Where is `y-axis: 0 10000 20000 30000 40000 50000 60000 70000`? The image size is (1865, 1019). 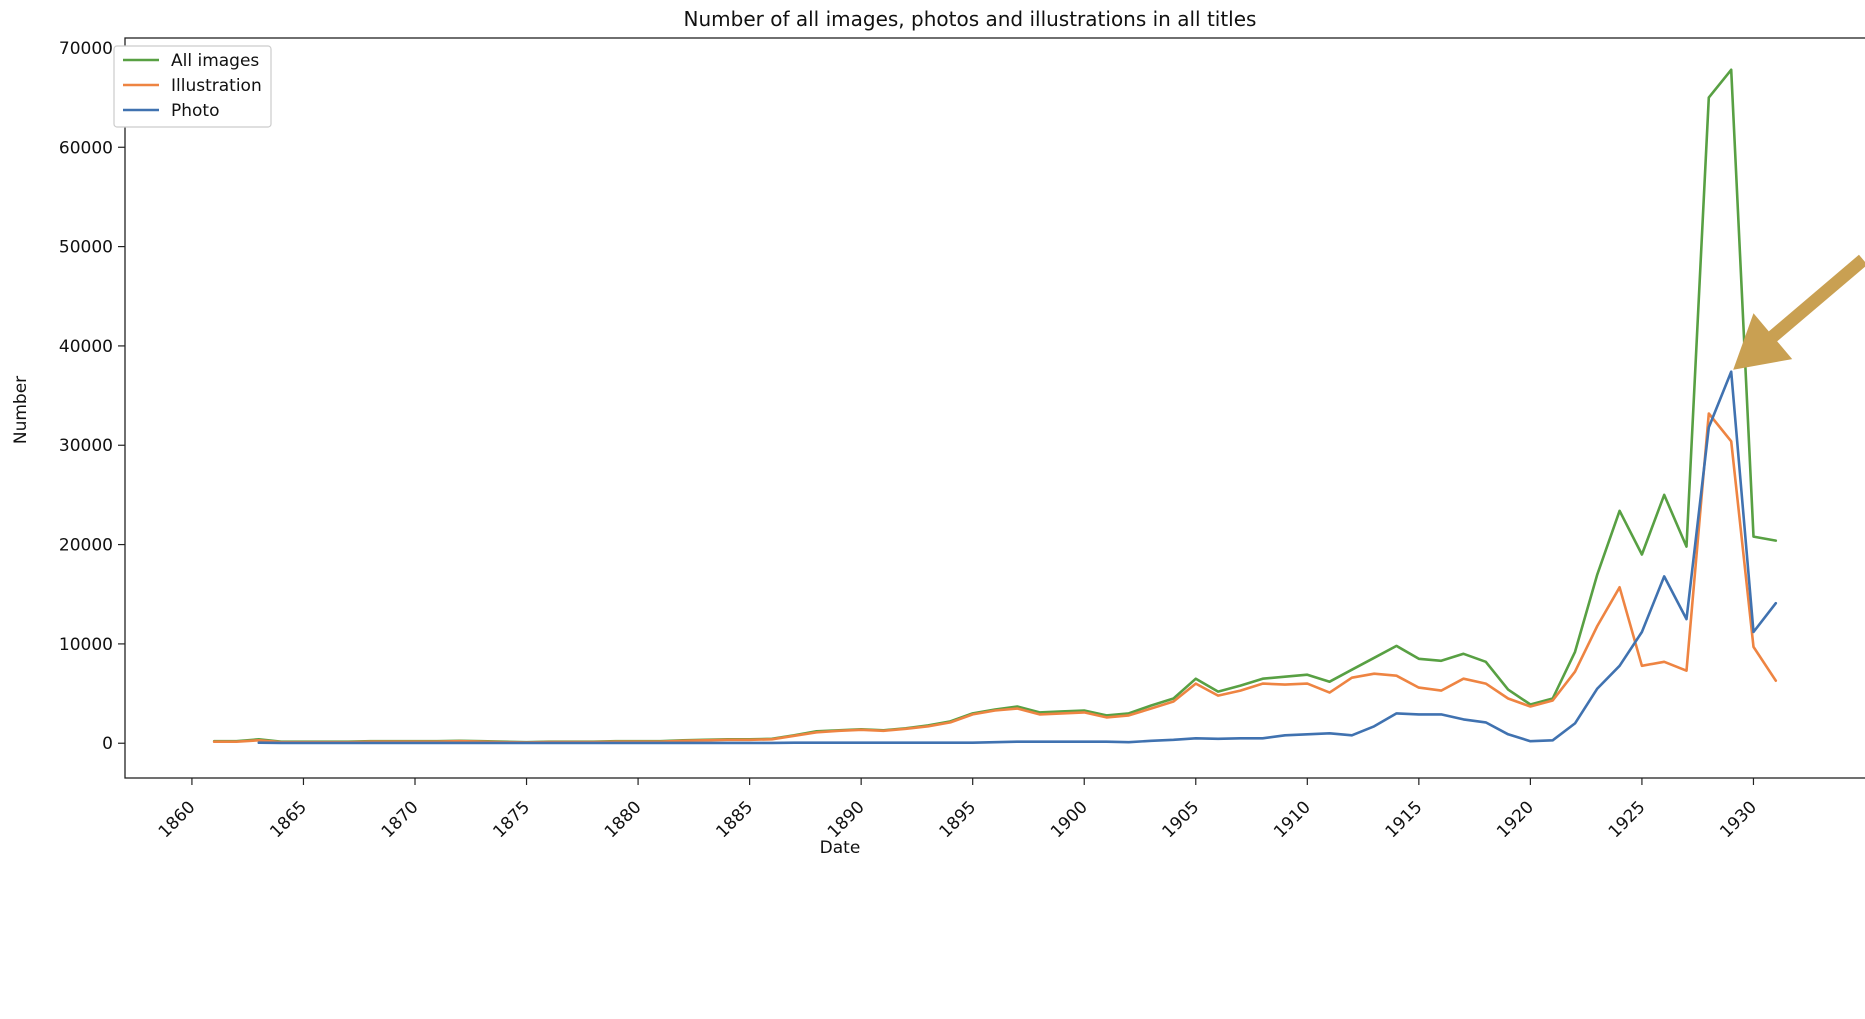
y-axis: 0 10000 20000 30000 40000 50000 60000 70000 is located at coordinates (92, 396).